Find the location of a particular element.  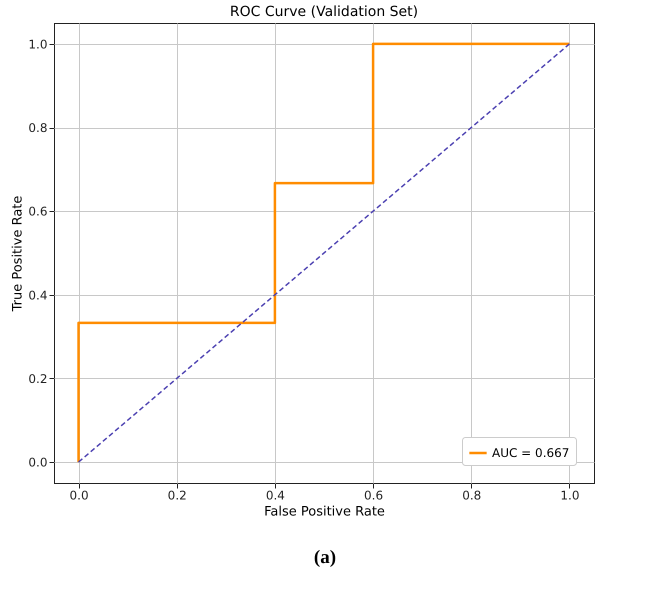

x-tick-label: 0.6 is located at coordinates (374, 495).